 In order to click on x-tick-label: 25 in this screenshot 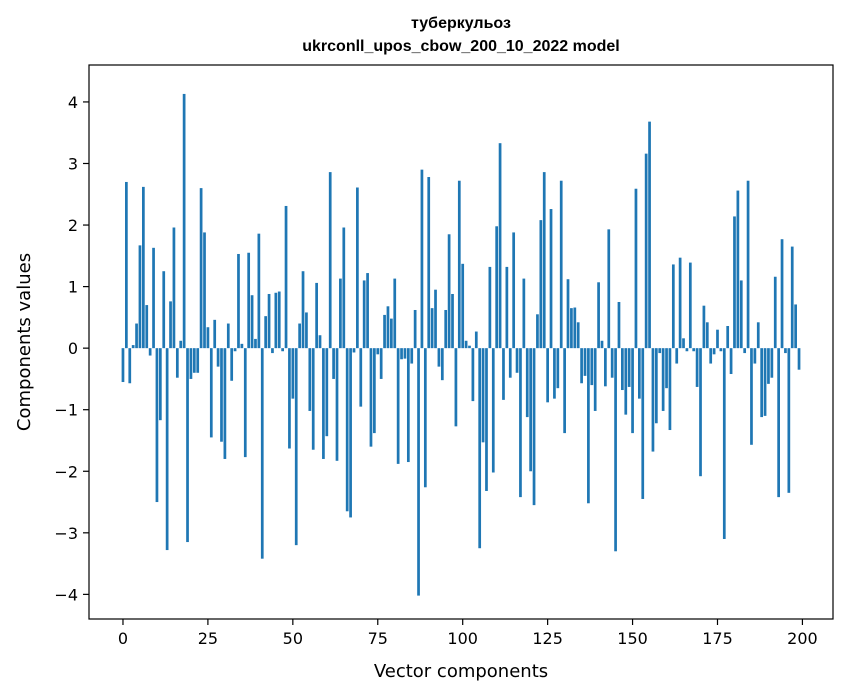, I will do `click(208, 638)`.